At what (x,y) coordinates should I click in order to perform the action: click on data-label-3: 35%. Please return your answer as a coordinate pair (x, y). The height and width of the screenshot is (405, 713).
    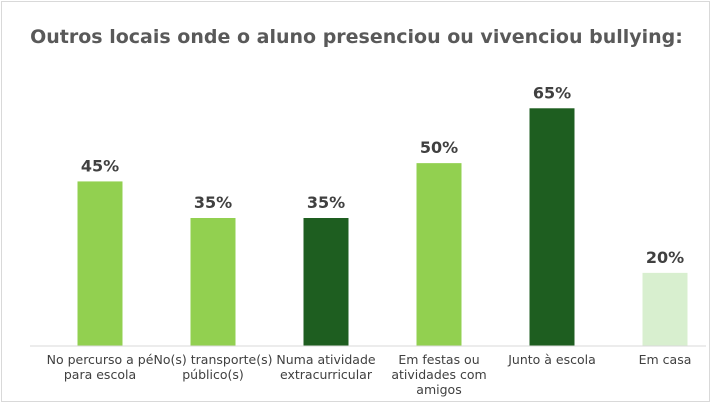
    Looking at the image, I should click on (326, 202).